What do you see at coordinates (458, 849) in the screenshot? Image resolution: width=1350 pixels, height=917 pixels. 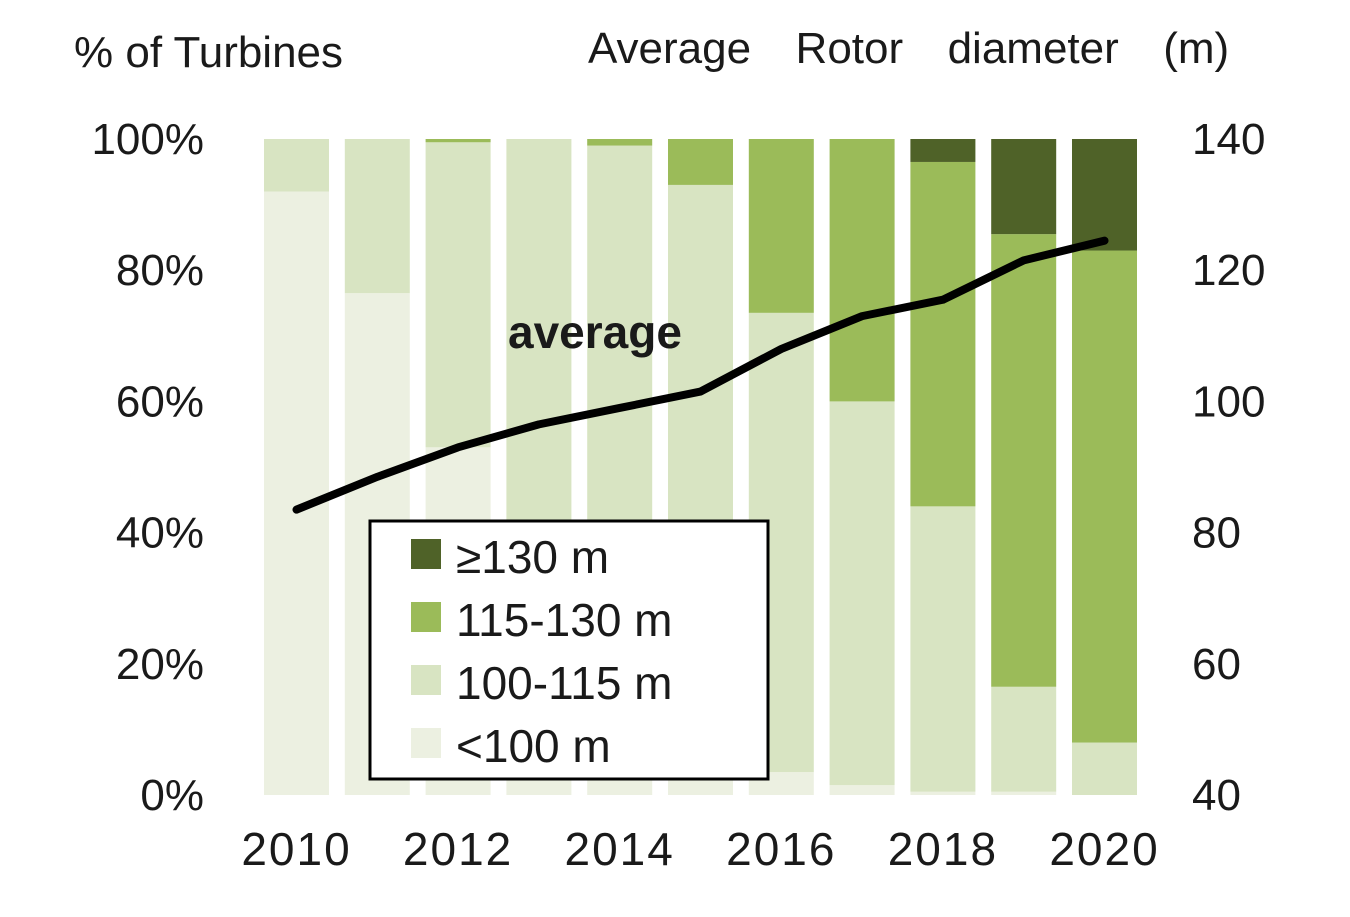 I see `x-axis-tick-label: 2012` at bounding box center [458, 849].